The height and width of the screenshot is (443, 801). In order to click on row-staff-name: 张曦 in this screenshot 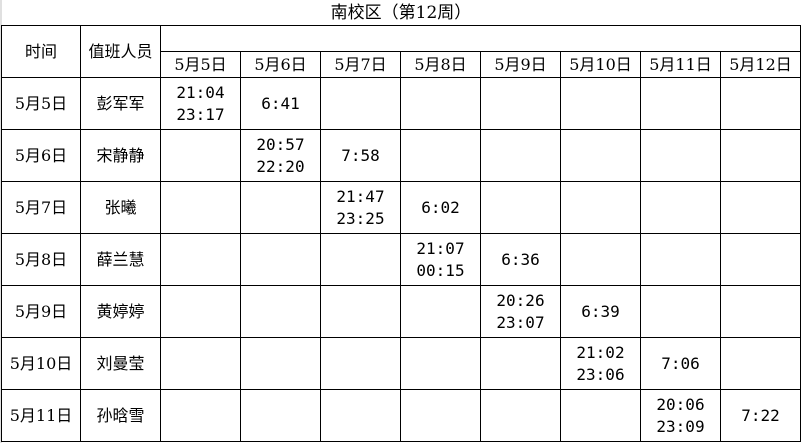, I will do `click(120, 207)`.